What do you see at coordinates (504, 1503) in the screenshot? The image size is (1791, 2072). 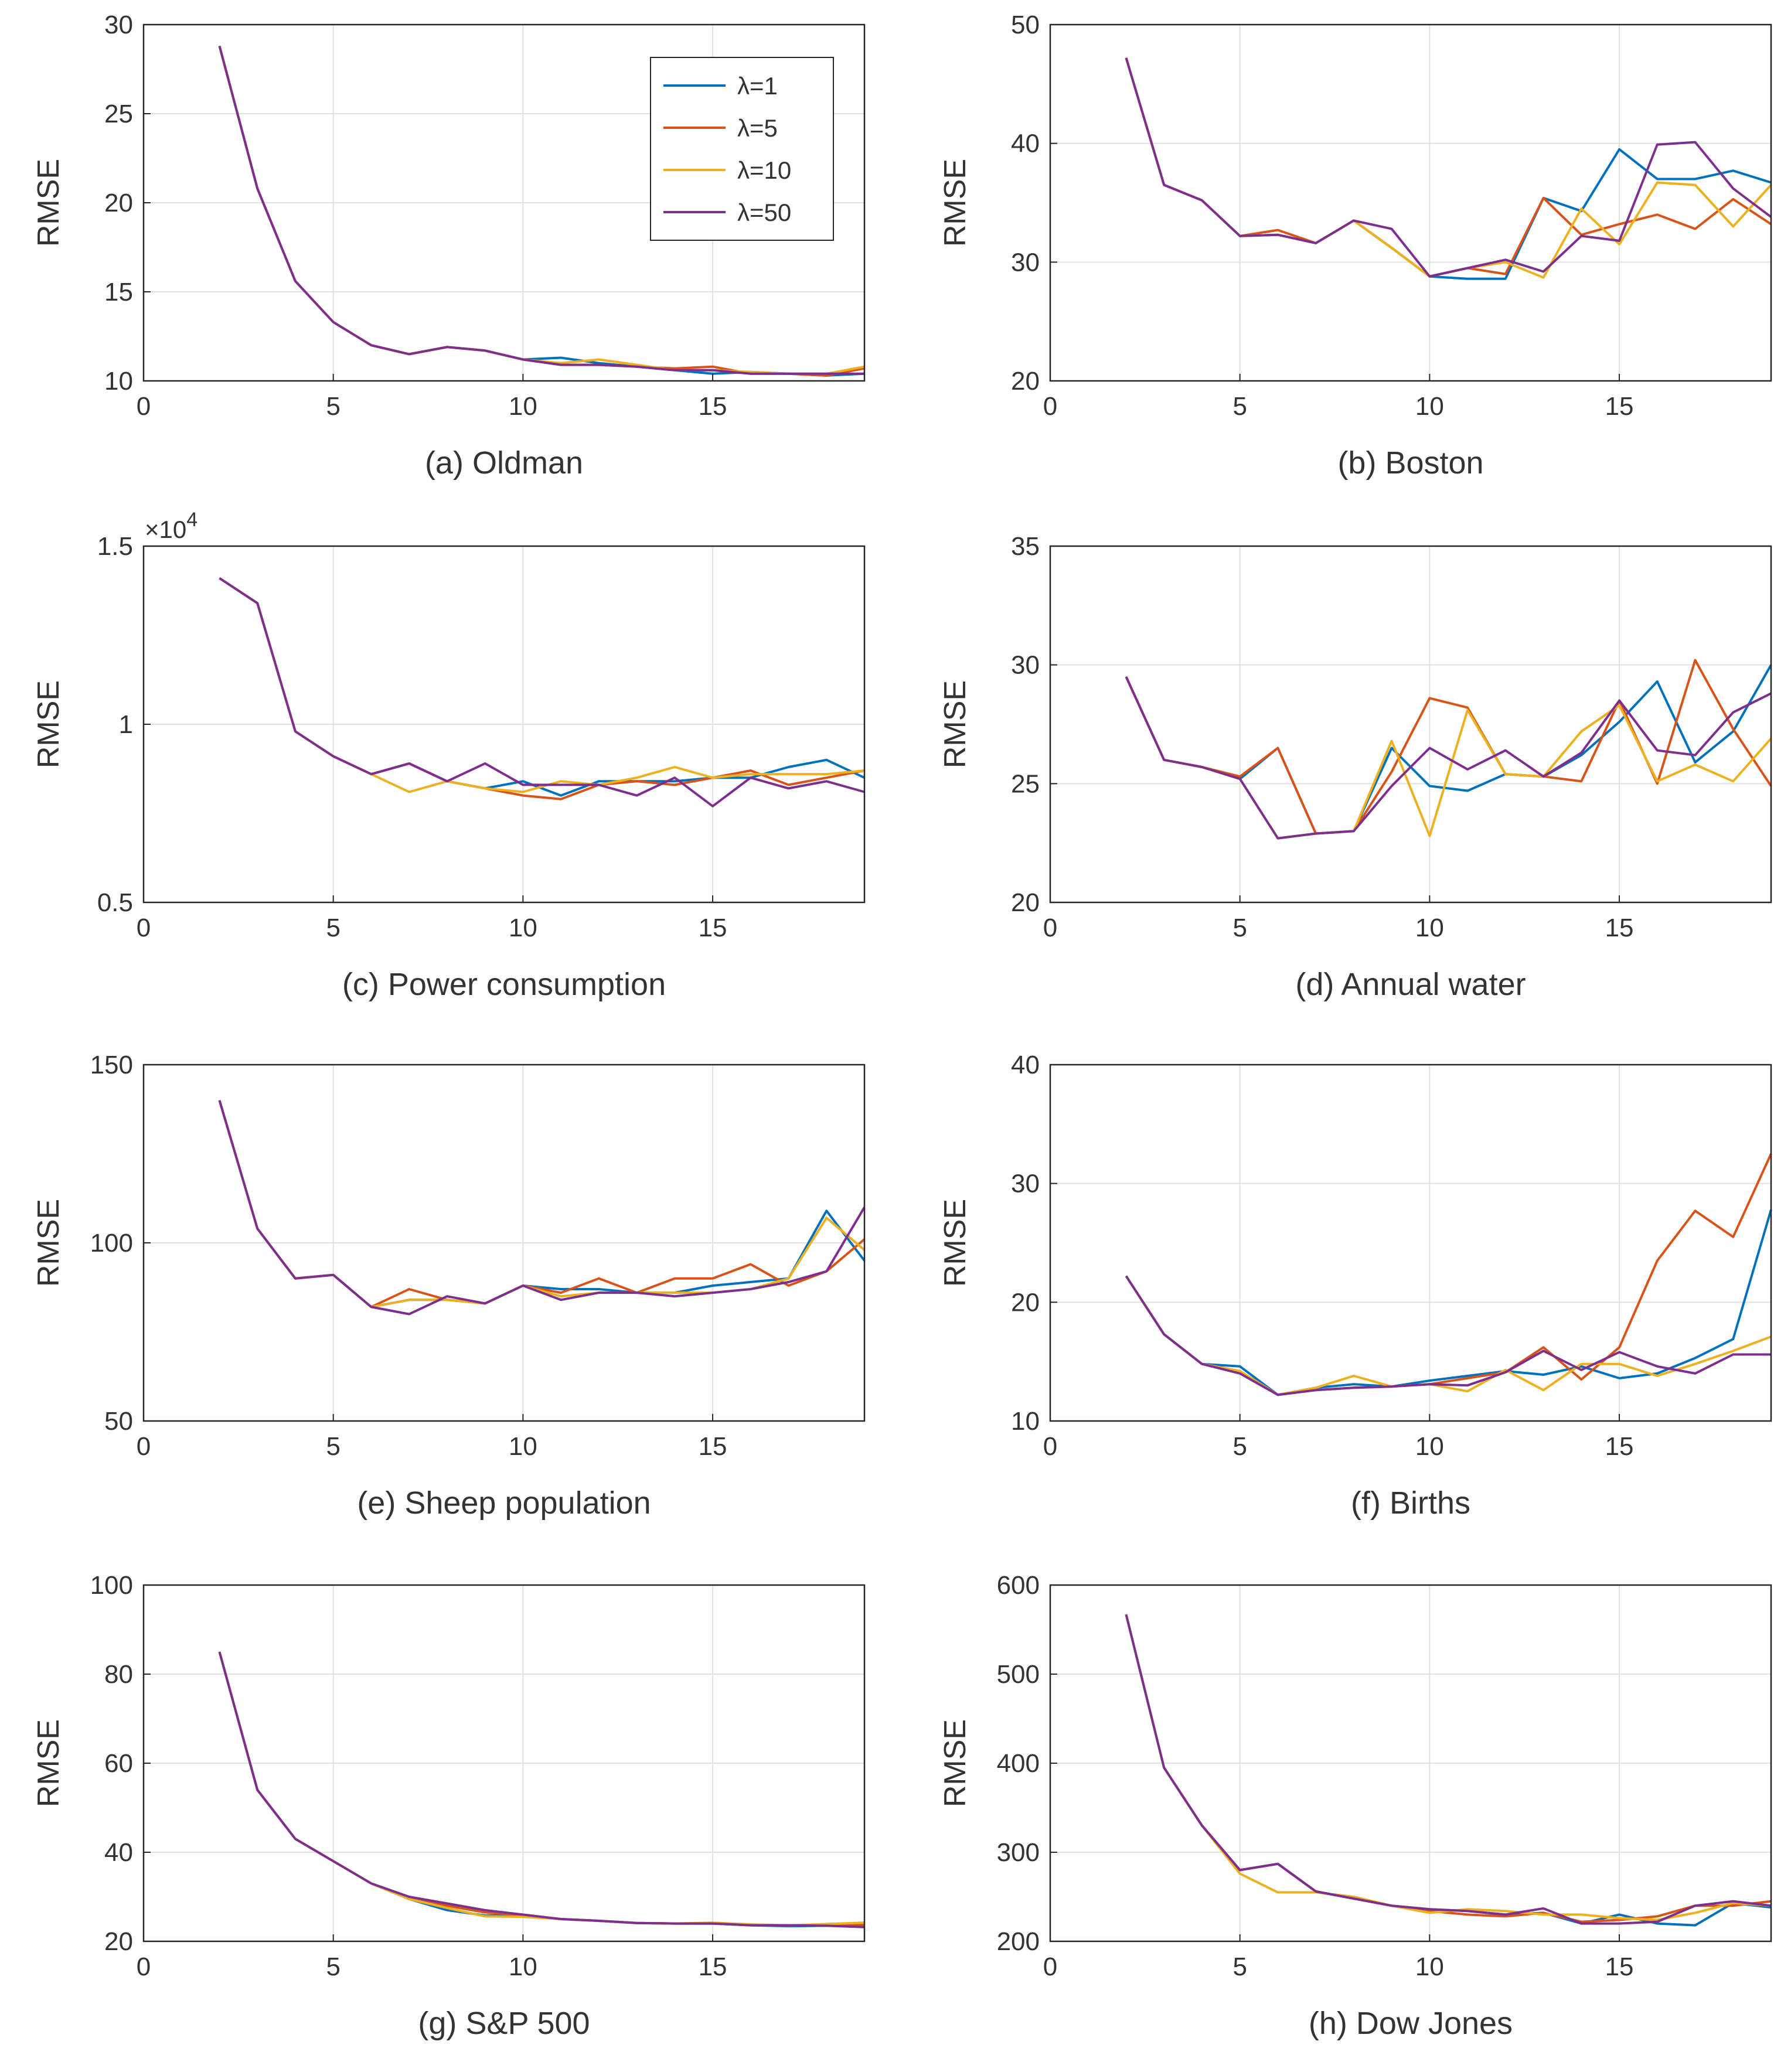 I see `subplot-caption: (e) Sheep population` at bounding box center [504, 1503].